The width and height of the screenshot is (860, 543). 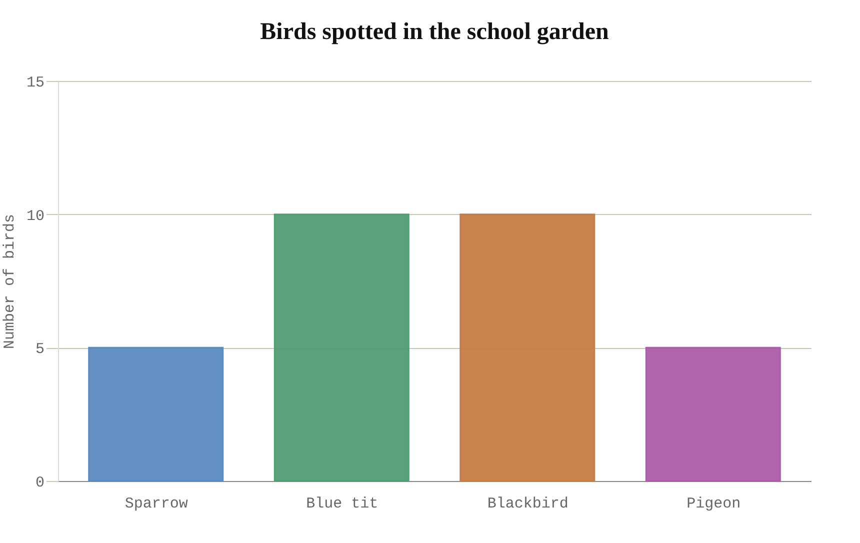 What do you see at coordinates (35, 83) in the screenshot?
I see `y-tick-label: 15` at bounding box center [35, 83].